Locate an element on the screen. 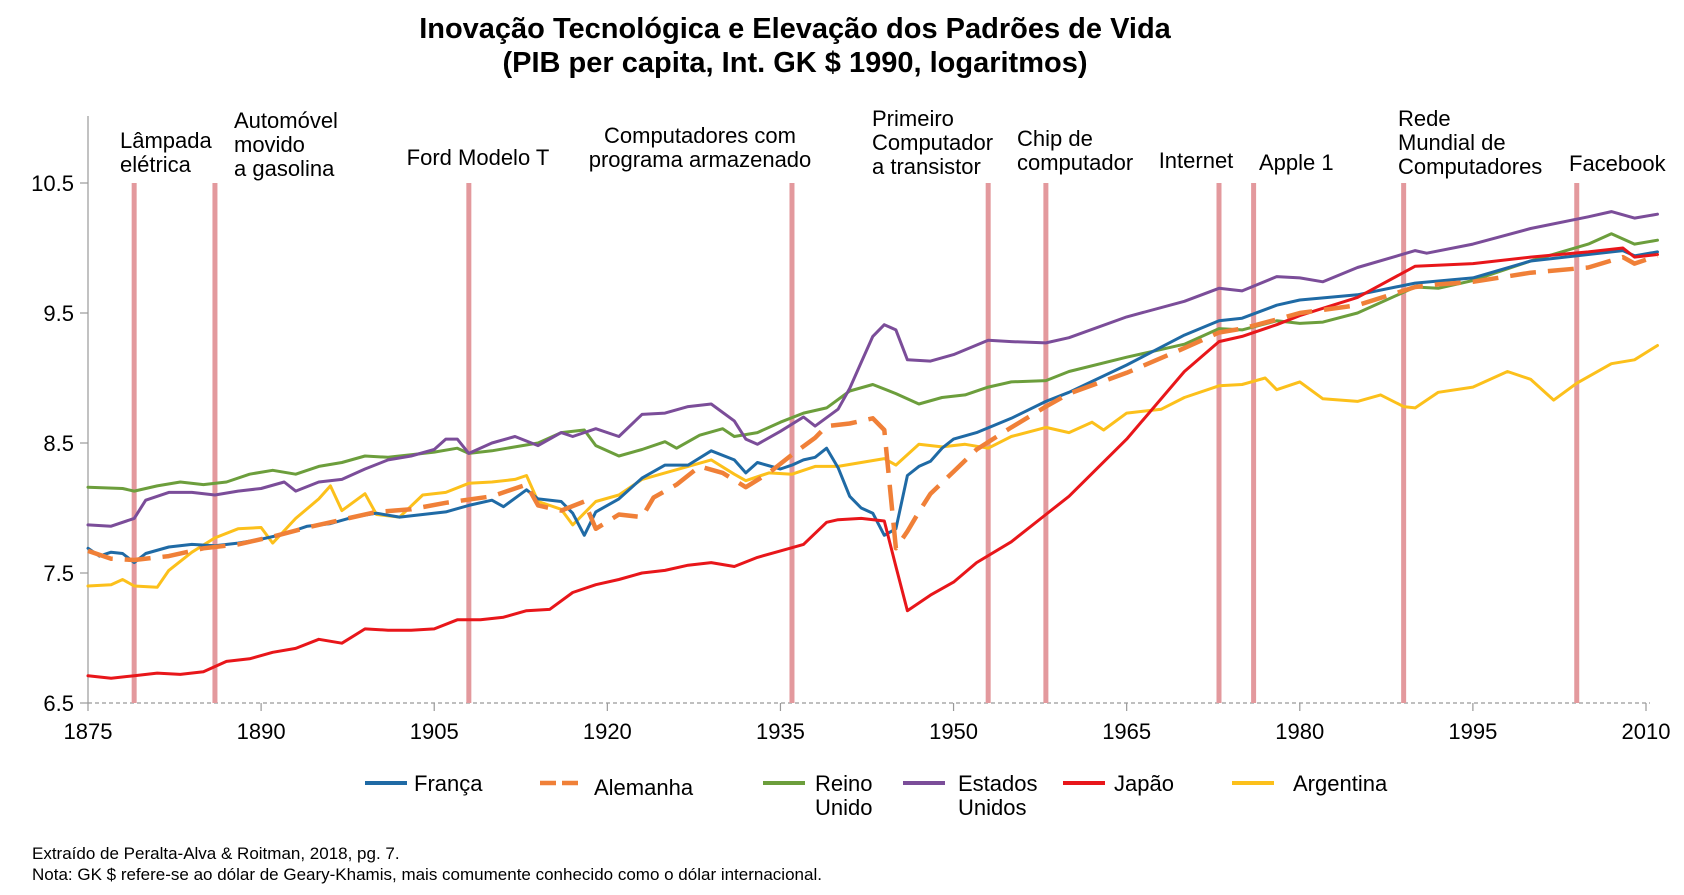  legend-label-line: Alemanha is located at coordinates (644, 787).